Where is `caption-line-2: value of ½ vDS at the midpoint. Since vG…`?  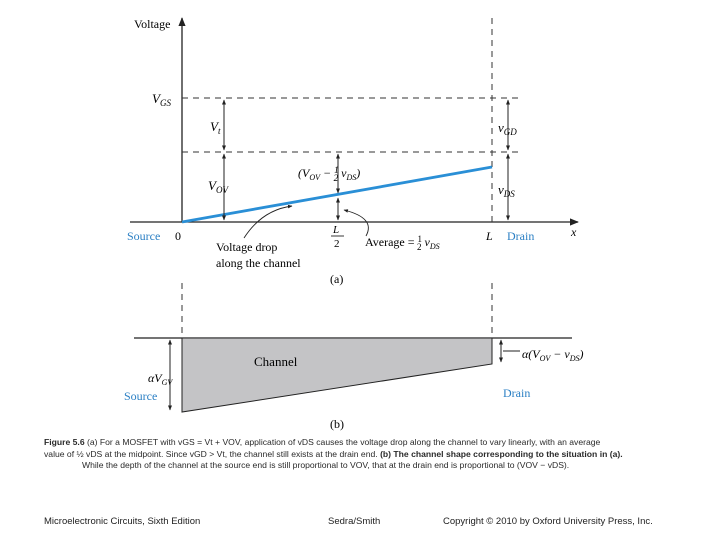 caption-line-2: value of ½ vDS at the midpoint. Since vG… is located at coordinates (369, 455).